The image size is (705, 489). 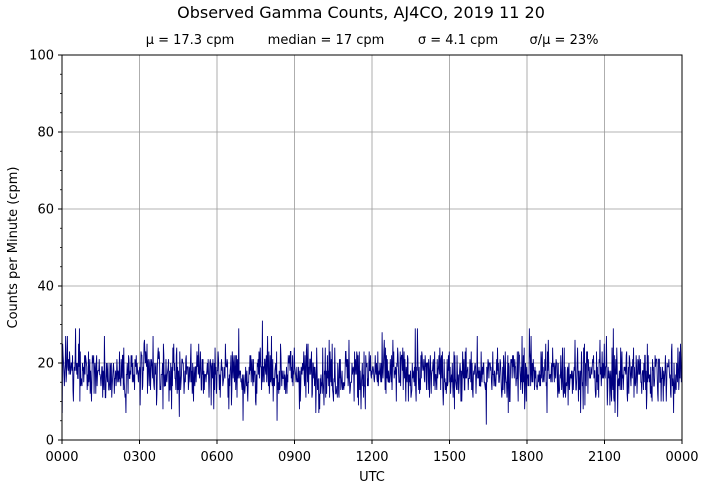 What do you see at coordinates (526, 457) in the screenshot?
I see `x-tick-label: 1800` at bounding box center [526, 457].